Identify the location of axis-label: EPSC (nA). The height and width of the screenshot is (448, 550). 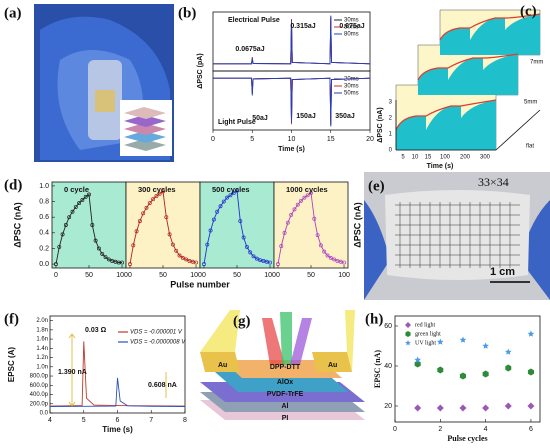
(377, 369).